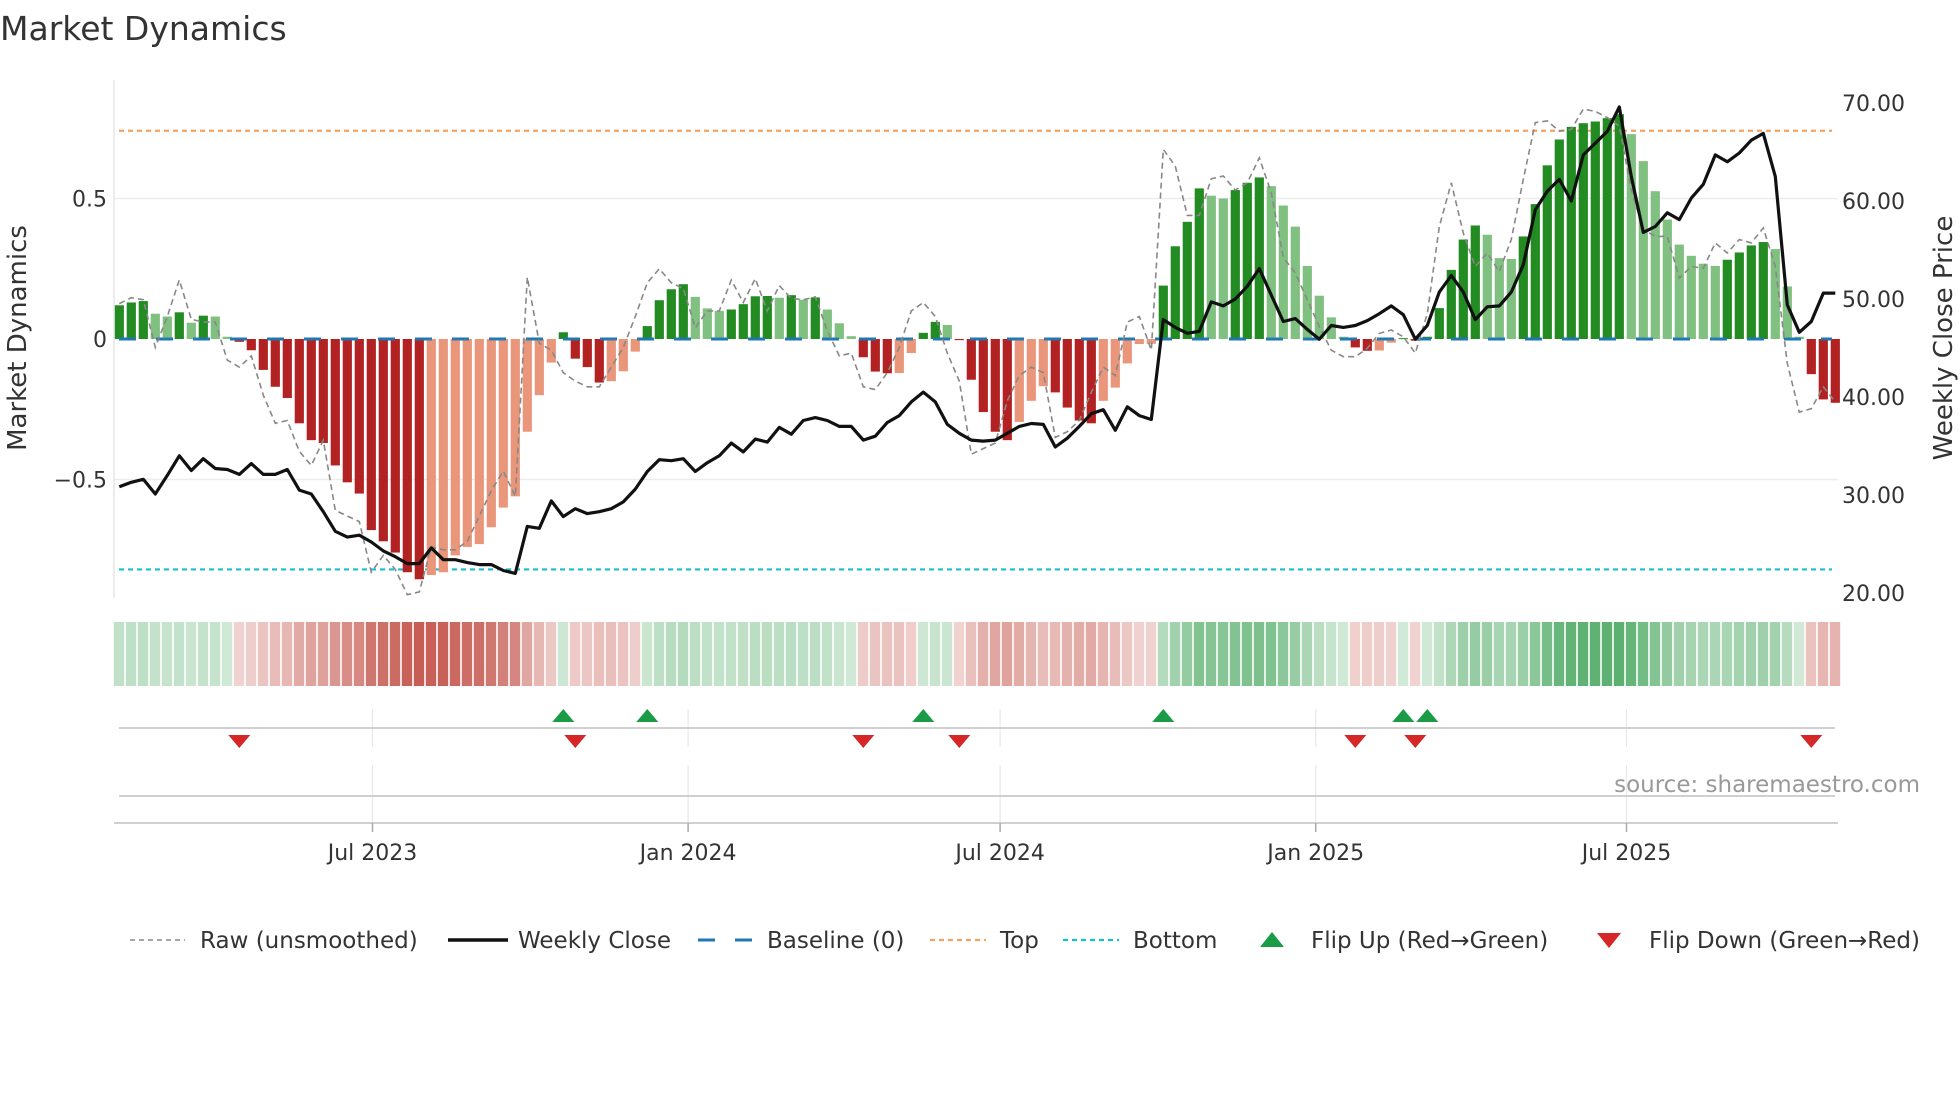  Describe the element at coordinates (1873, 300) in the screenshot. I see `y-right-tick-label: 50.00` at that location.